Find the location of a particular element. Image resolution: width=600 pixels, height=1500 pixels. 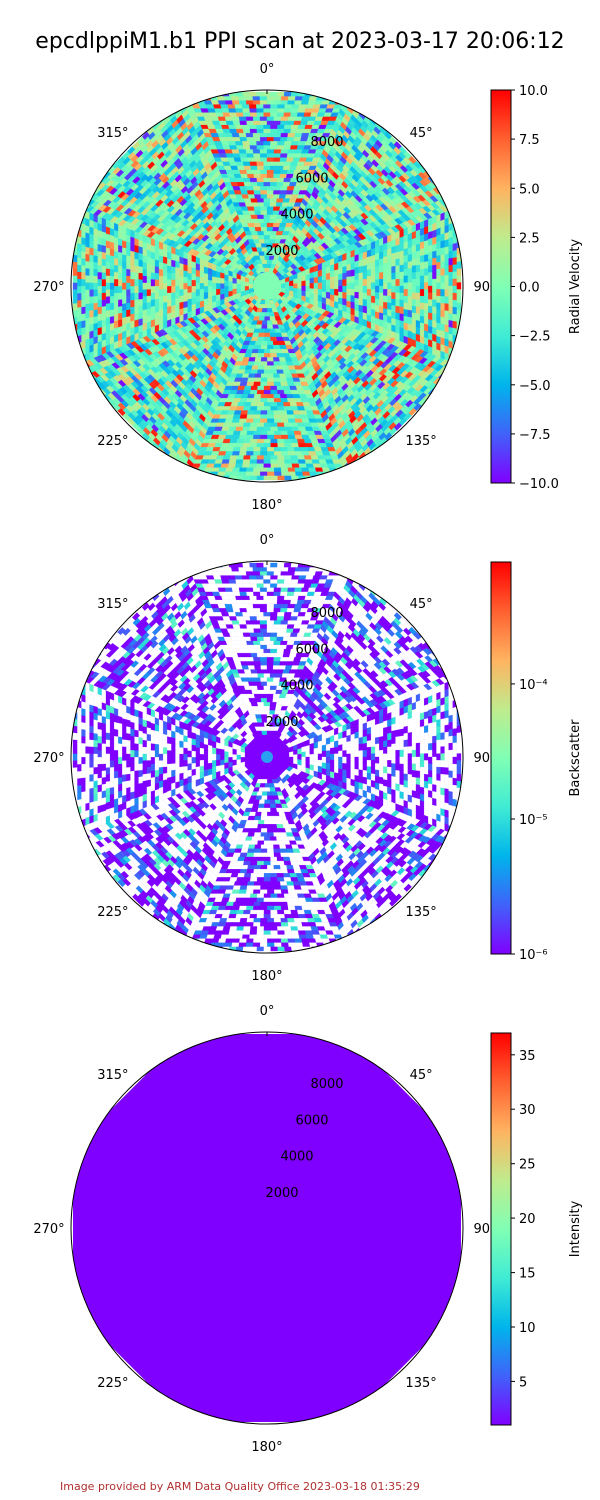

colorbar-tick-label: 7.5 is located at coordinates (529, 140).